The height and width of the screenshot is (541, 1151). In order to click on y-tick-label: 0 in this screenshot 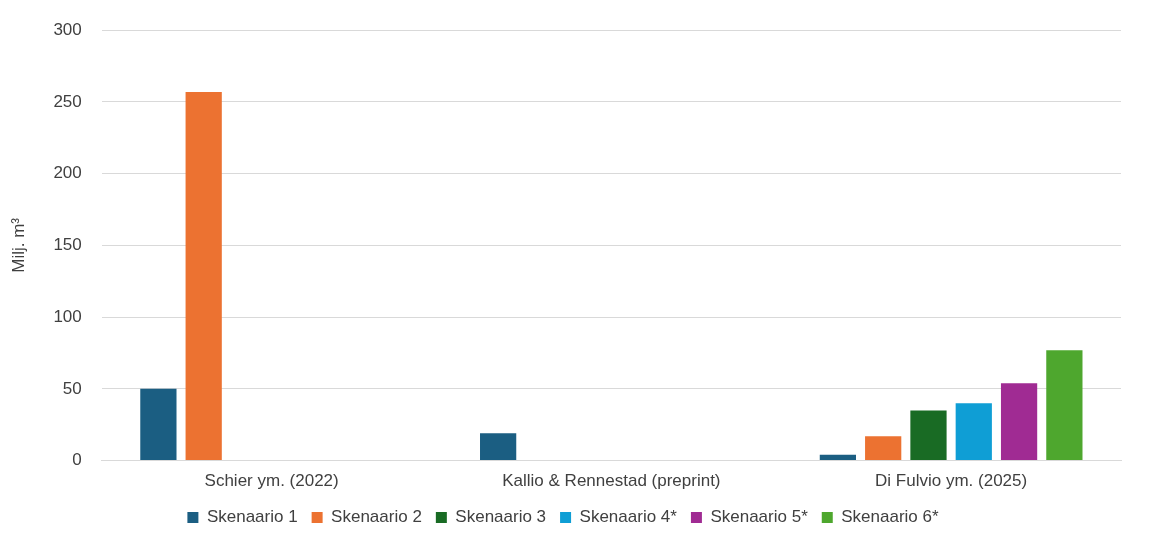, I will do `click(77, 460)`.